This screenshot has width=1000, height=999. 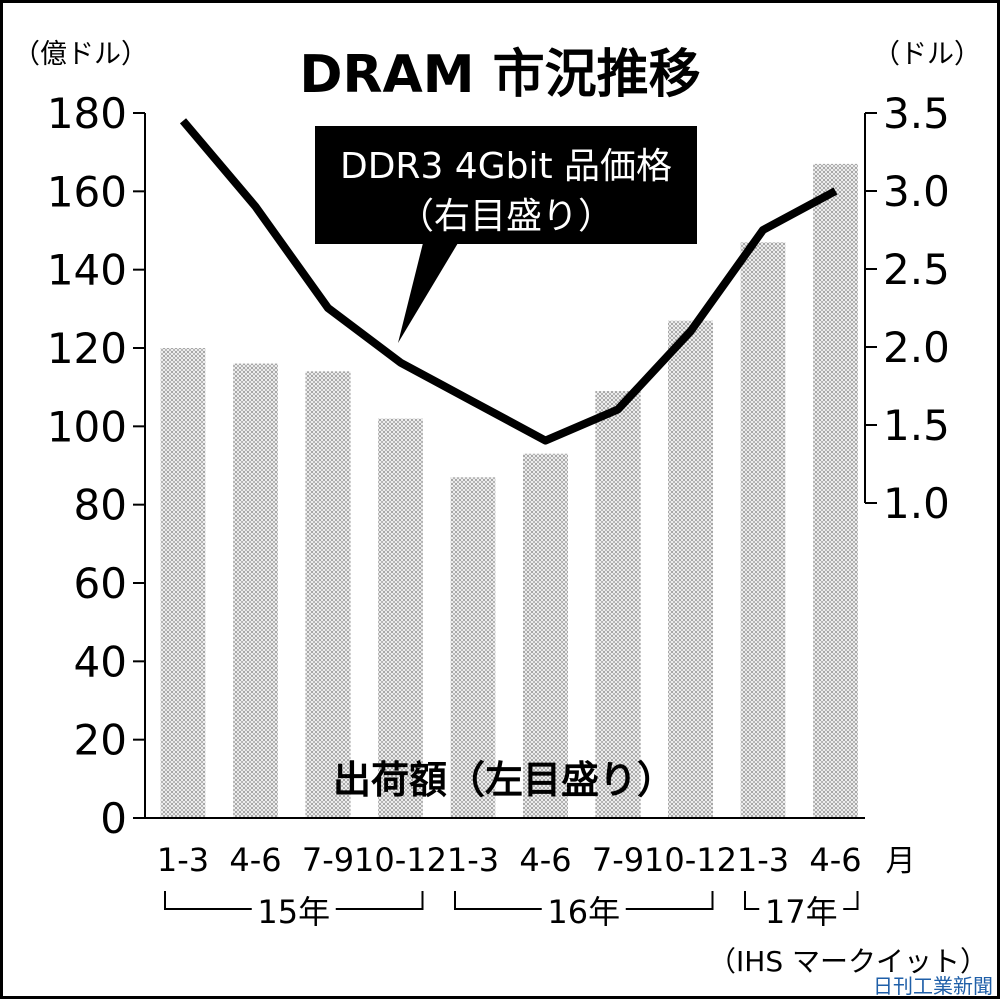 What do you see at coordinates (506, 166) in the screenshot?
I see `line-series-label: DDR3 4Gbit 品価格` at bounding box center [506, 166].